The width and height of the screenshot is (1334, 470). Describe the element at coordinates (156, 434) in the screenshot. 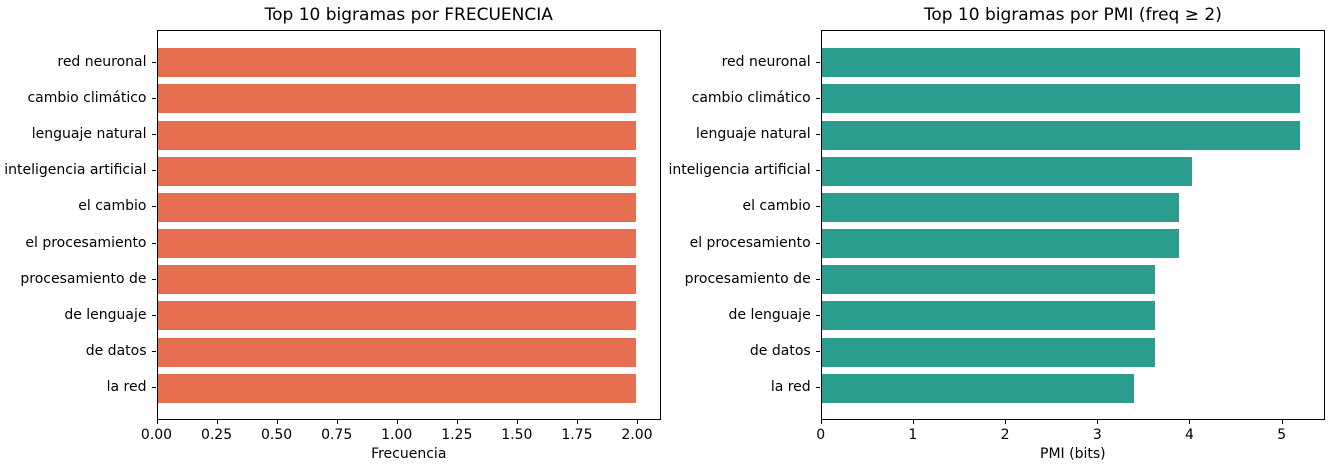

I see `x-tick-label: 0.00` at that location.